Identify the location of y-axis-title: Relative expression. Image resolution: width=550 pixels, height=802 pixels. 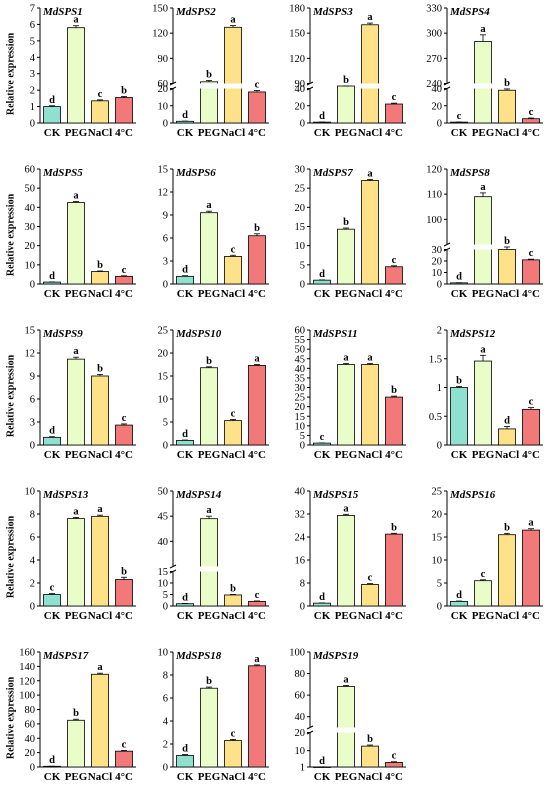
(11, 395).